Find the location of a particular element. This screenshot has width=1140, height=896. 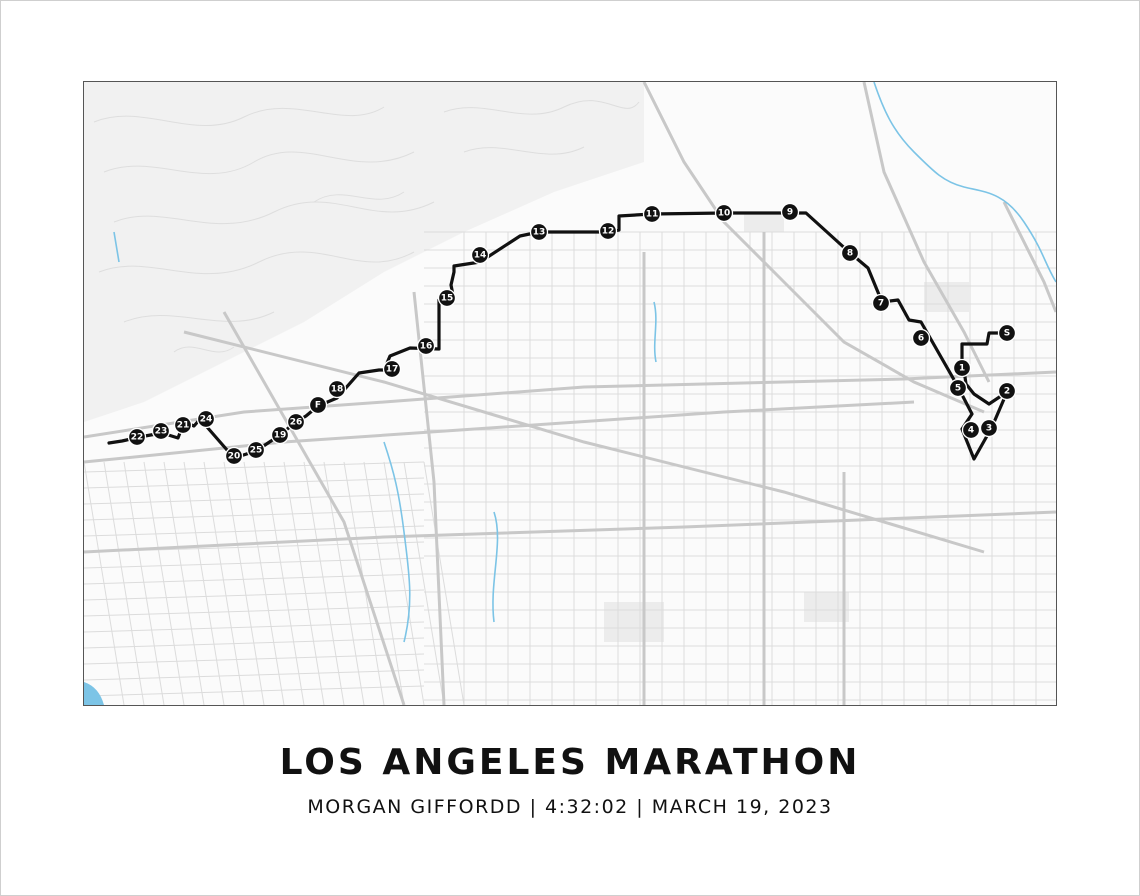

mile-marker: 9 is located at coordinates (790, 212).